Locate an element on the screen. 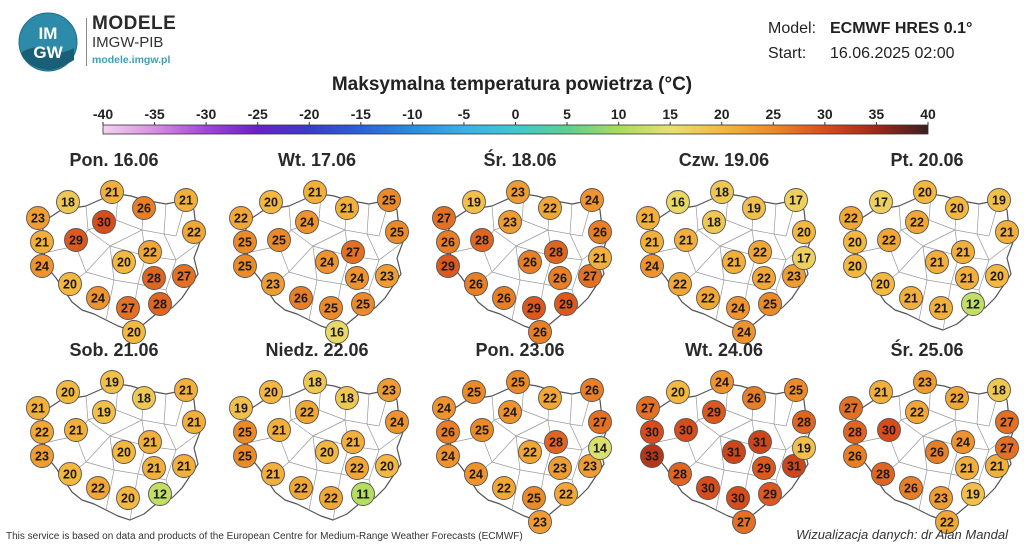 This screenshot has height=548, width=1024. day-label: Pon. 23.06 is located at coordinates (519, 350).